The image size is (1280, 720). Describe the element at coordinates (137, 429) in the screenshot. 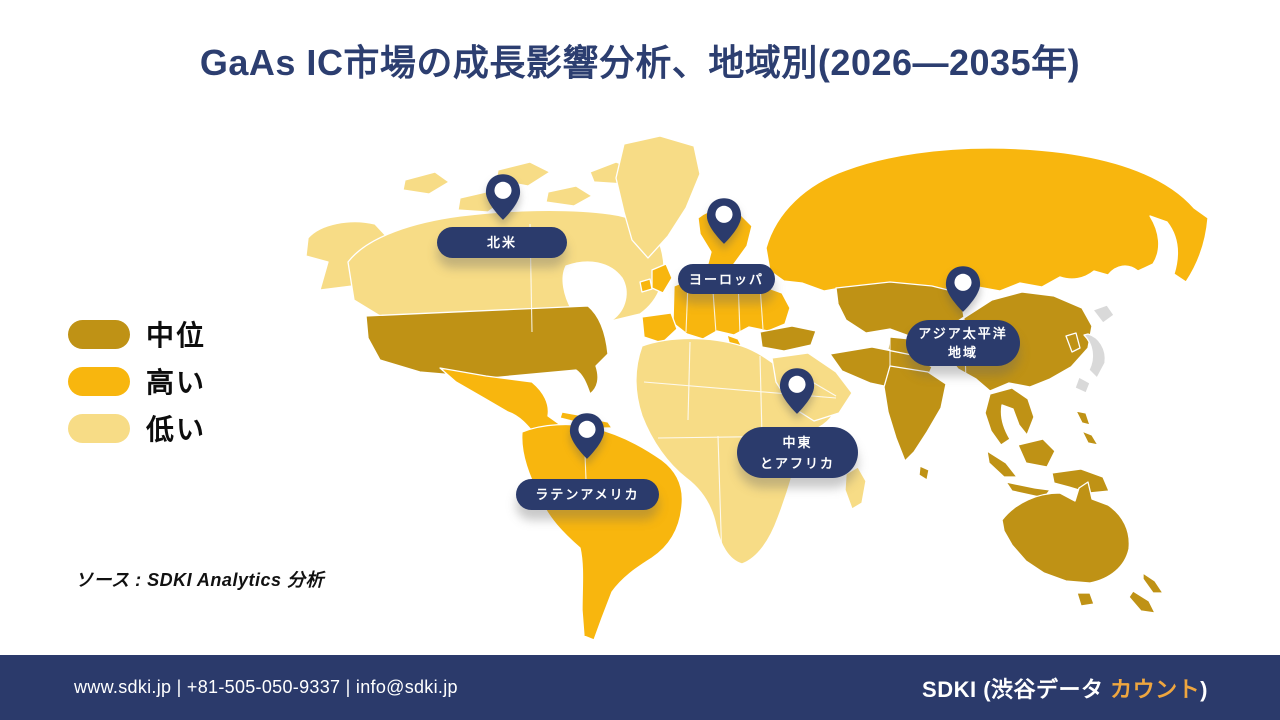

I see `legend-item-low: 低い` at that location.